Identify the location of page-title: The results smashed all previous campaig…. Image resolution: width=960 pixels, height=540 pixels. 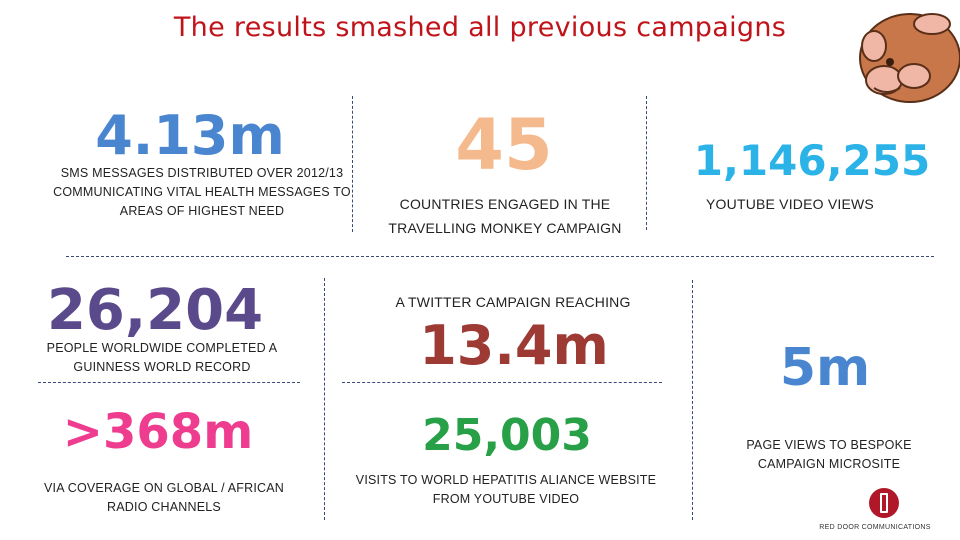
(480, 27).